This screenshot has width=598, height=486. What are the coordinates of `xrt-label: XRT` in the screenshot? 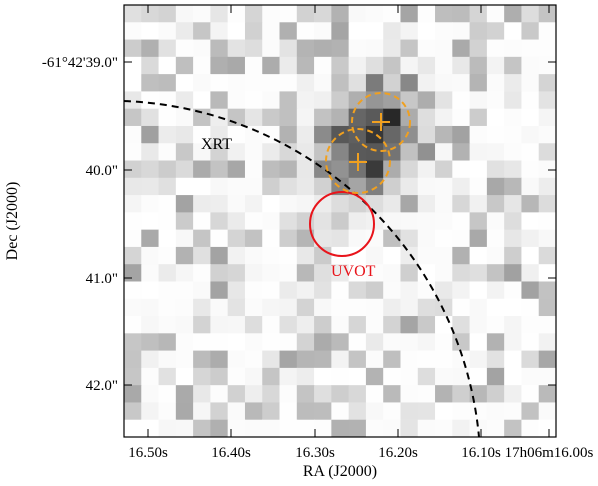 It's located at (216, 144).